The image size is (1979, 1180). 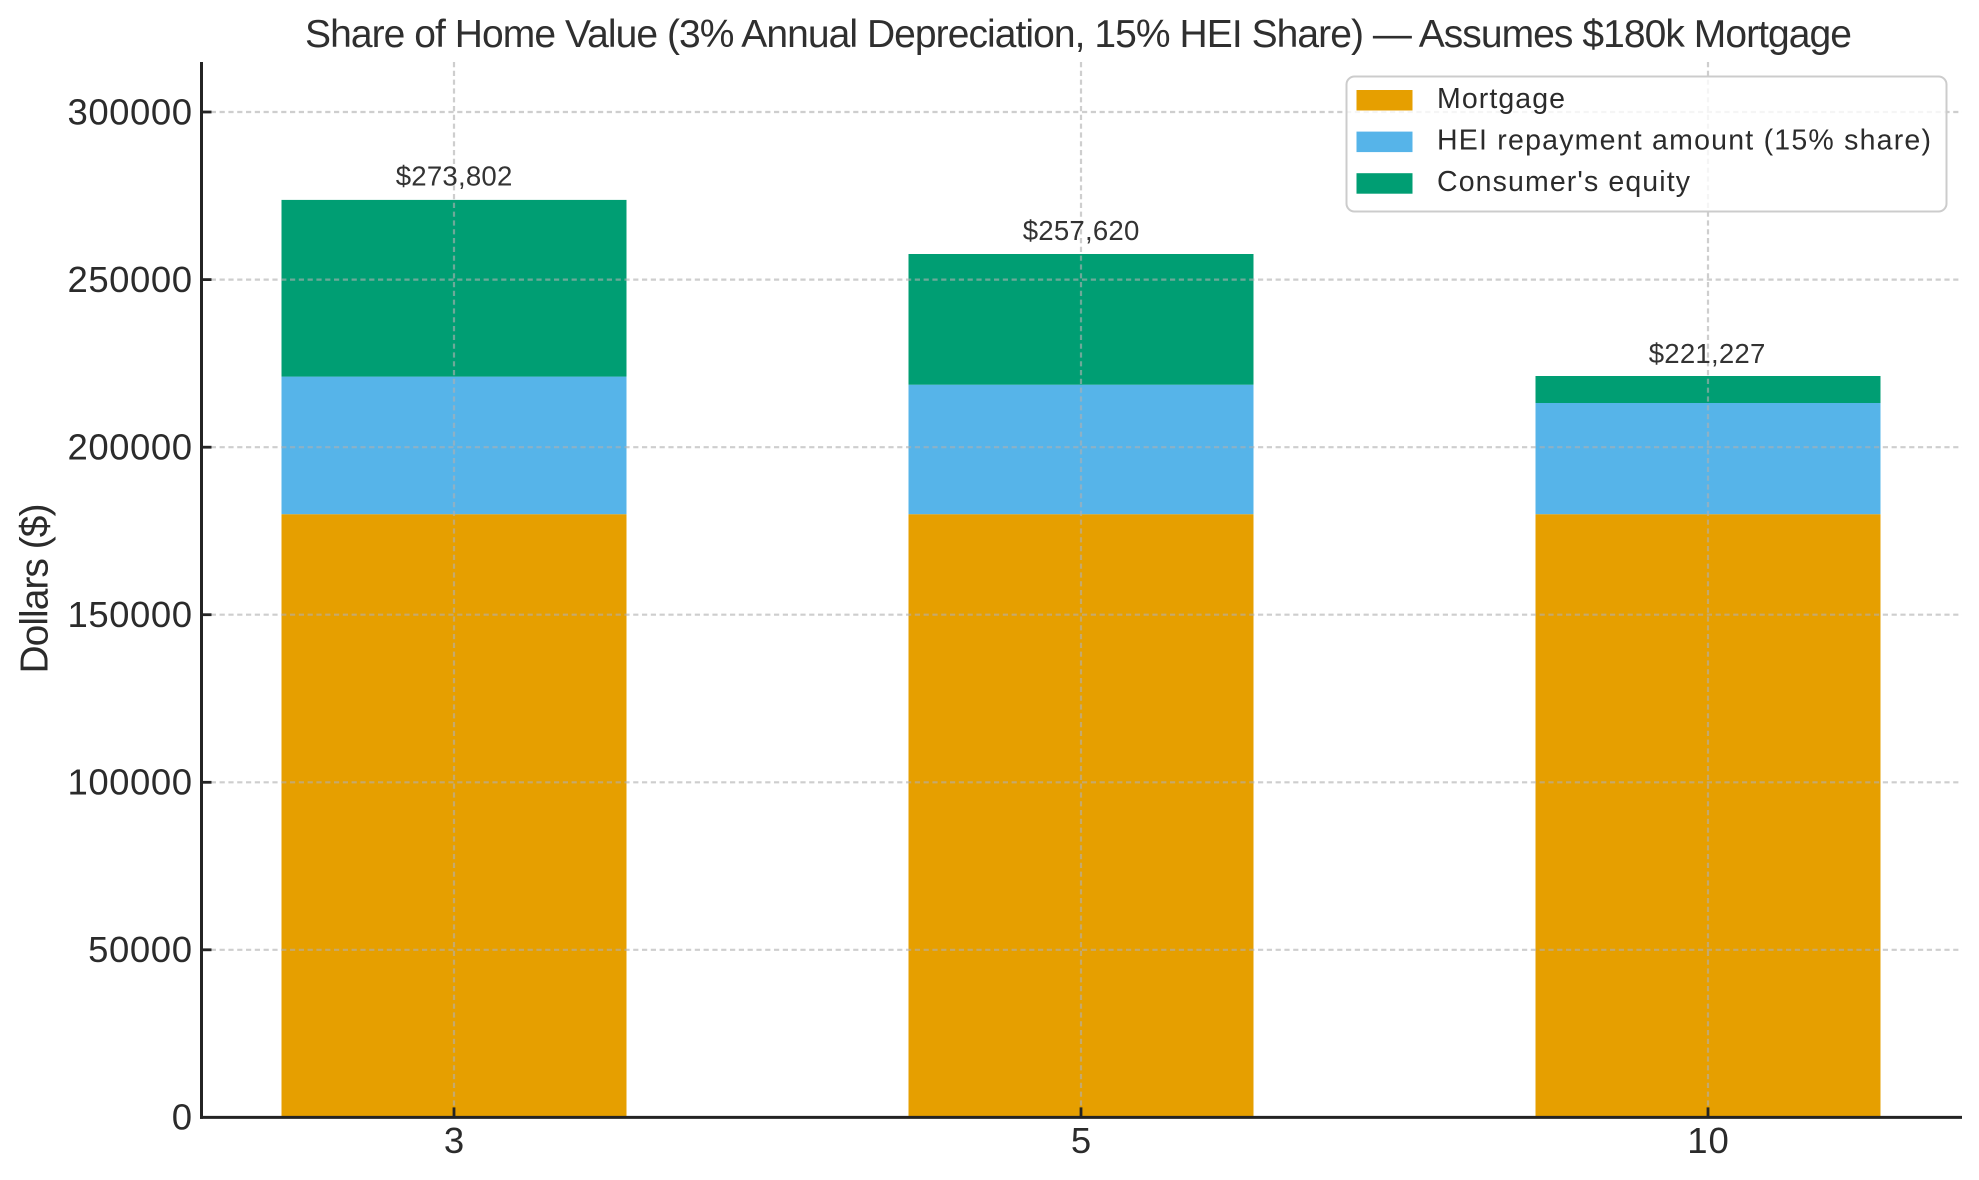 I want to click on svg-text: Consumer's equity, so click(x=1564, y=182).